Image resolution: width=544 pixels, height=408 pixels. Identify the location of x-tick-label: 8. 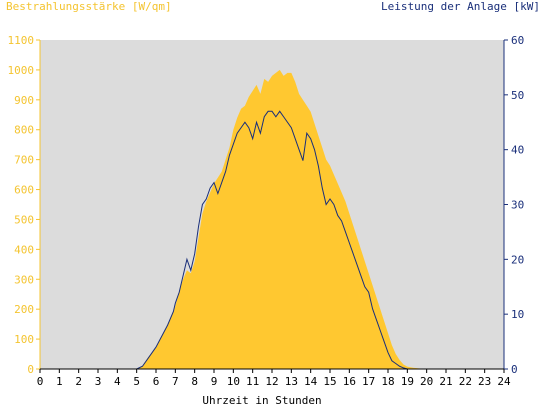
(194, 381).